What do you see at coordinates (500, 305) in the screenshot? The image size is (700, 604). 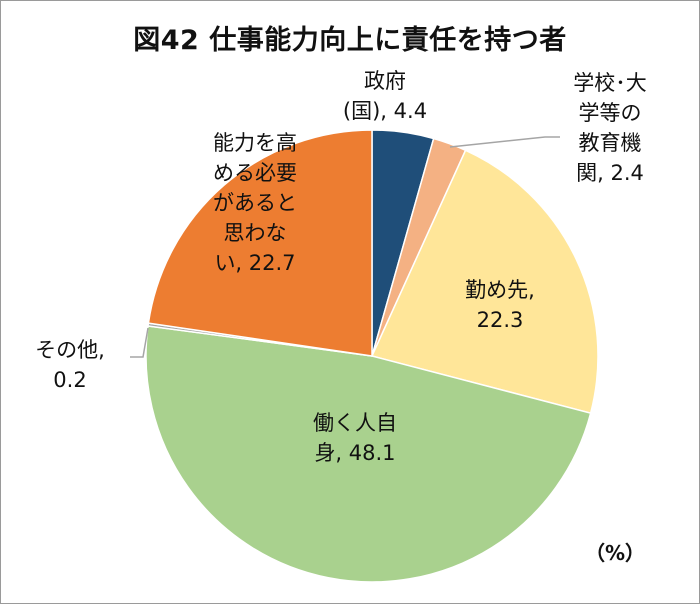 I see `label-employer: 勤め先, 22.3` at bounding box center [500, 305].